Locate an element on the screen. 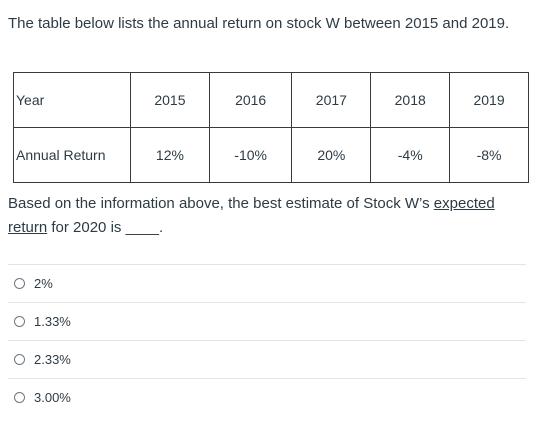 The width and height of the screenshot is (542, 422). return-cell: -10% is located at coordinates (250, 155).